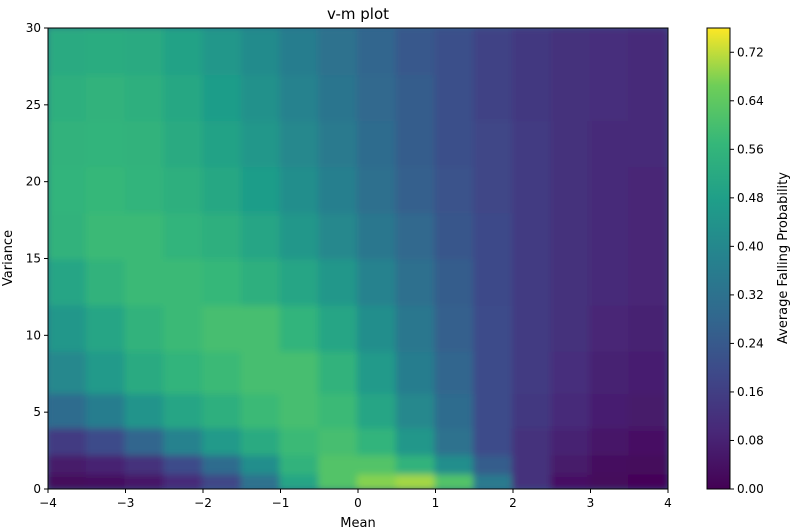 The image size is (792, 532). Describe the element at coordinates (357, 523) in the screenshot. I see `x-axis-label: Mean` at that location.